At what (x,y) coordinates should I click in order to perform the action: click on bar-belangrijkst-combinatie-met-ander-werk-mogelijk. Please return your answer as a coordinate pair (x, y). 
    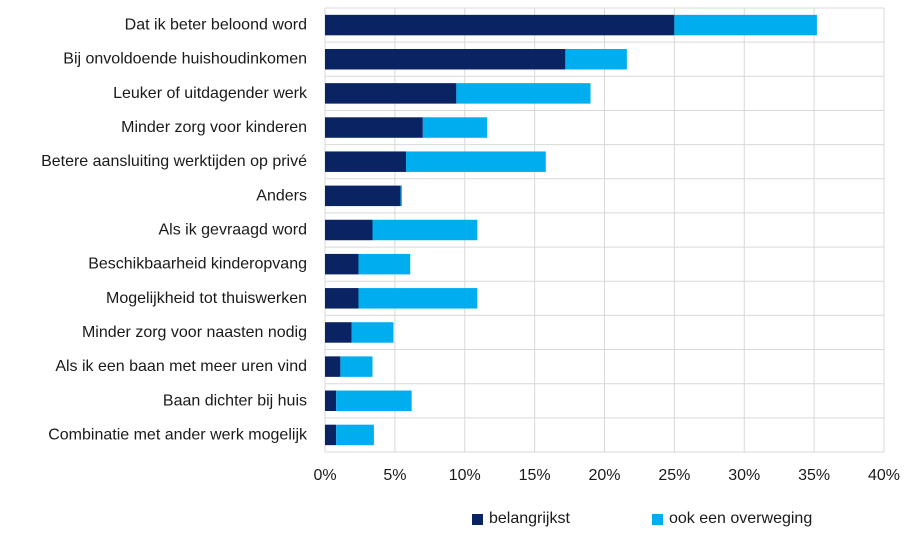
    Looking at the image, I should click on (331, 435).